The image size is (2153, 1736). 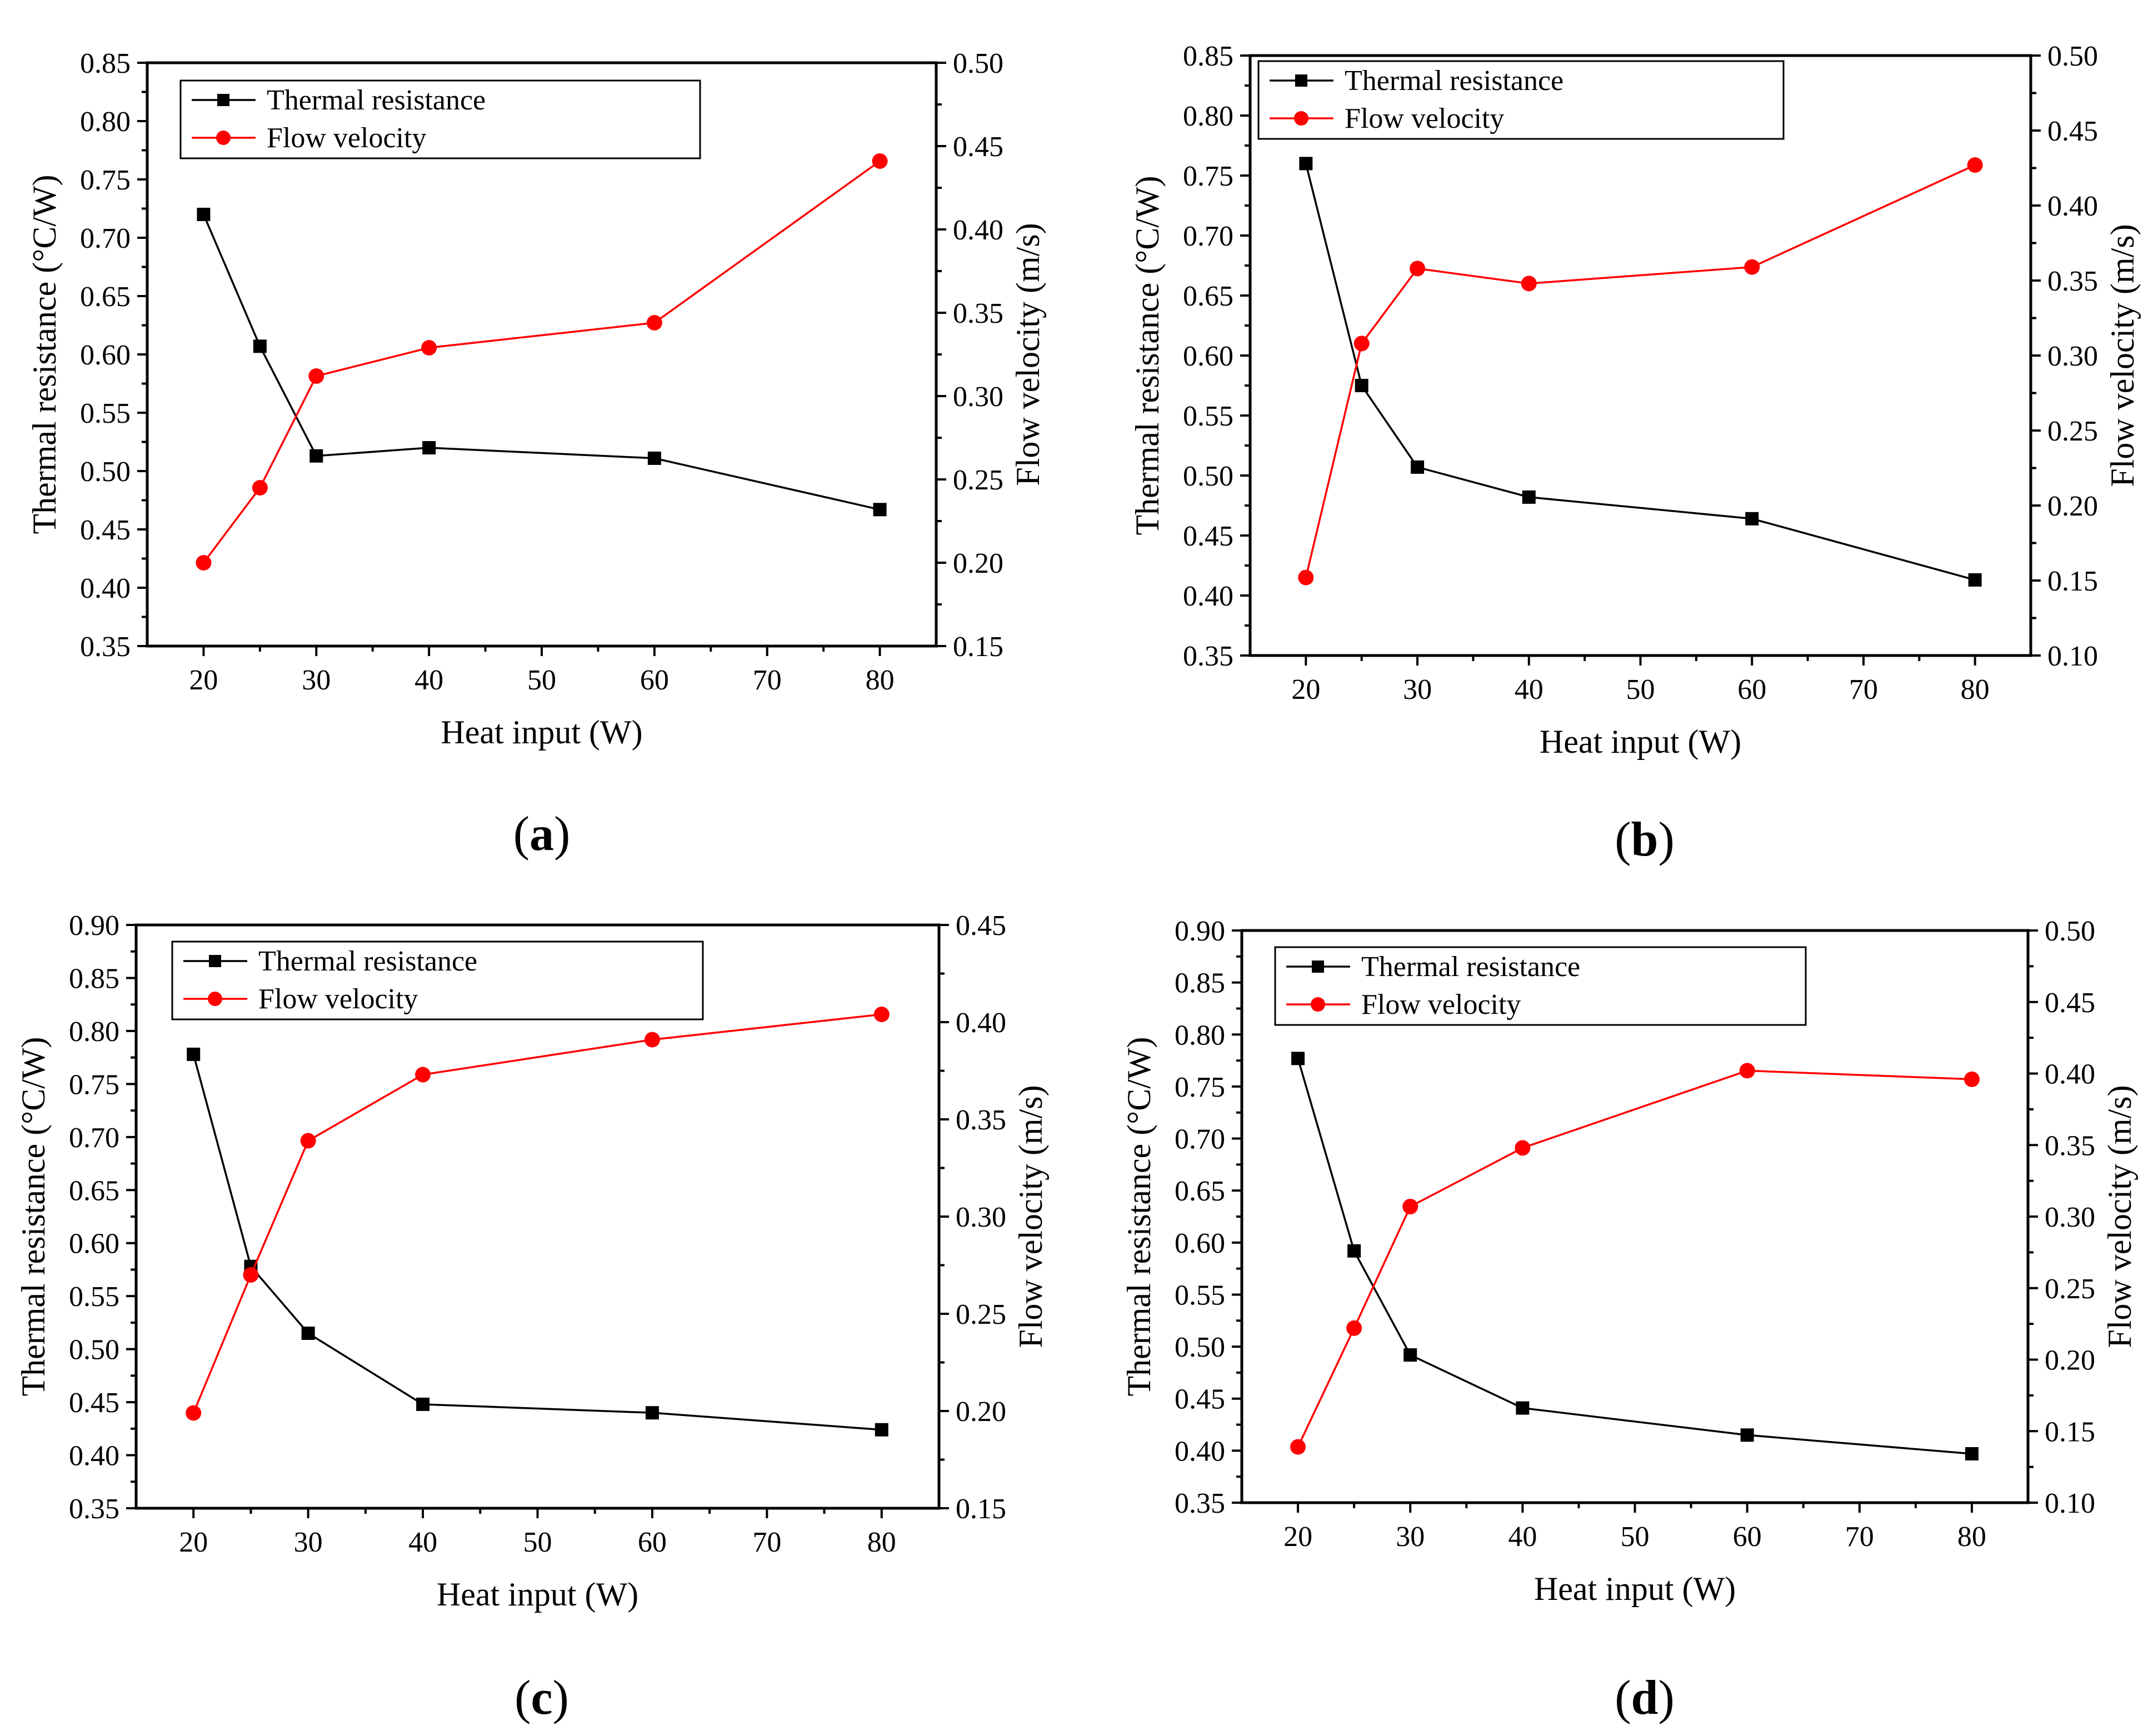 I want to click on legend-label-flow-velocity: Flow velocity, so click(x=338, y=999).